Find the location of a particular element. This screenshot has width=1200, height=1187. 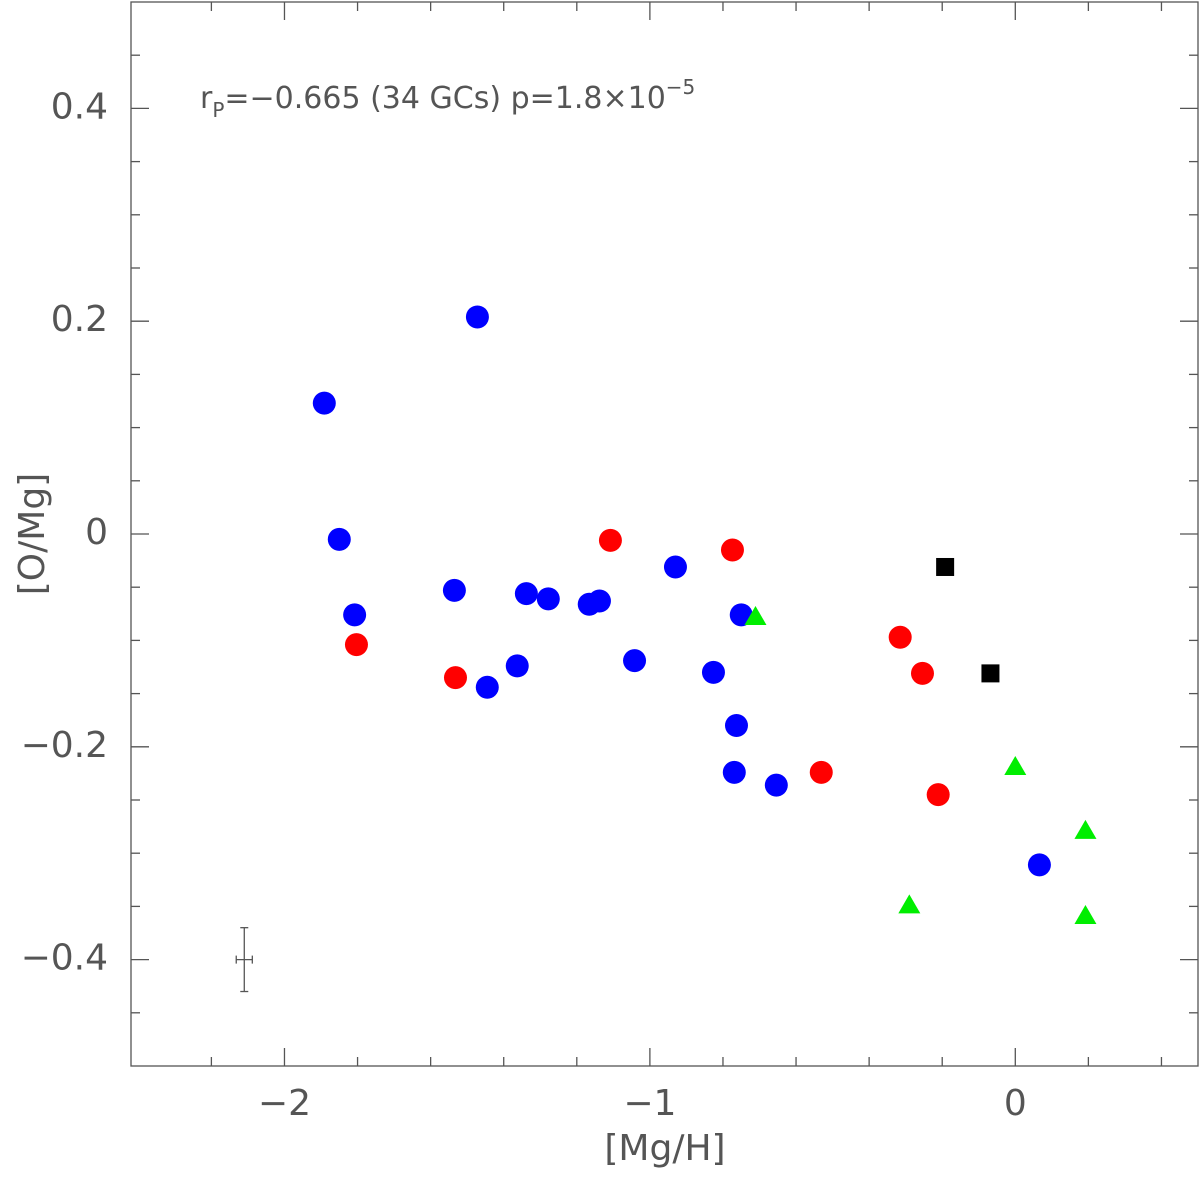

x-axis-label: [Mg/H] is located at coordinates (664, 1148).